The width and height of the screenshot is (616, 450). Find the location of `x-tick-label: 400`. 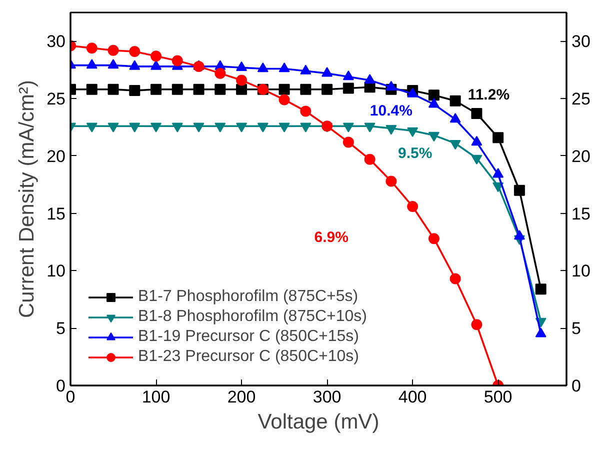

x-tick-label: 400 is located at coordinates (412, 397).